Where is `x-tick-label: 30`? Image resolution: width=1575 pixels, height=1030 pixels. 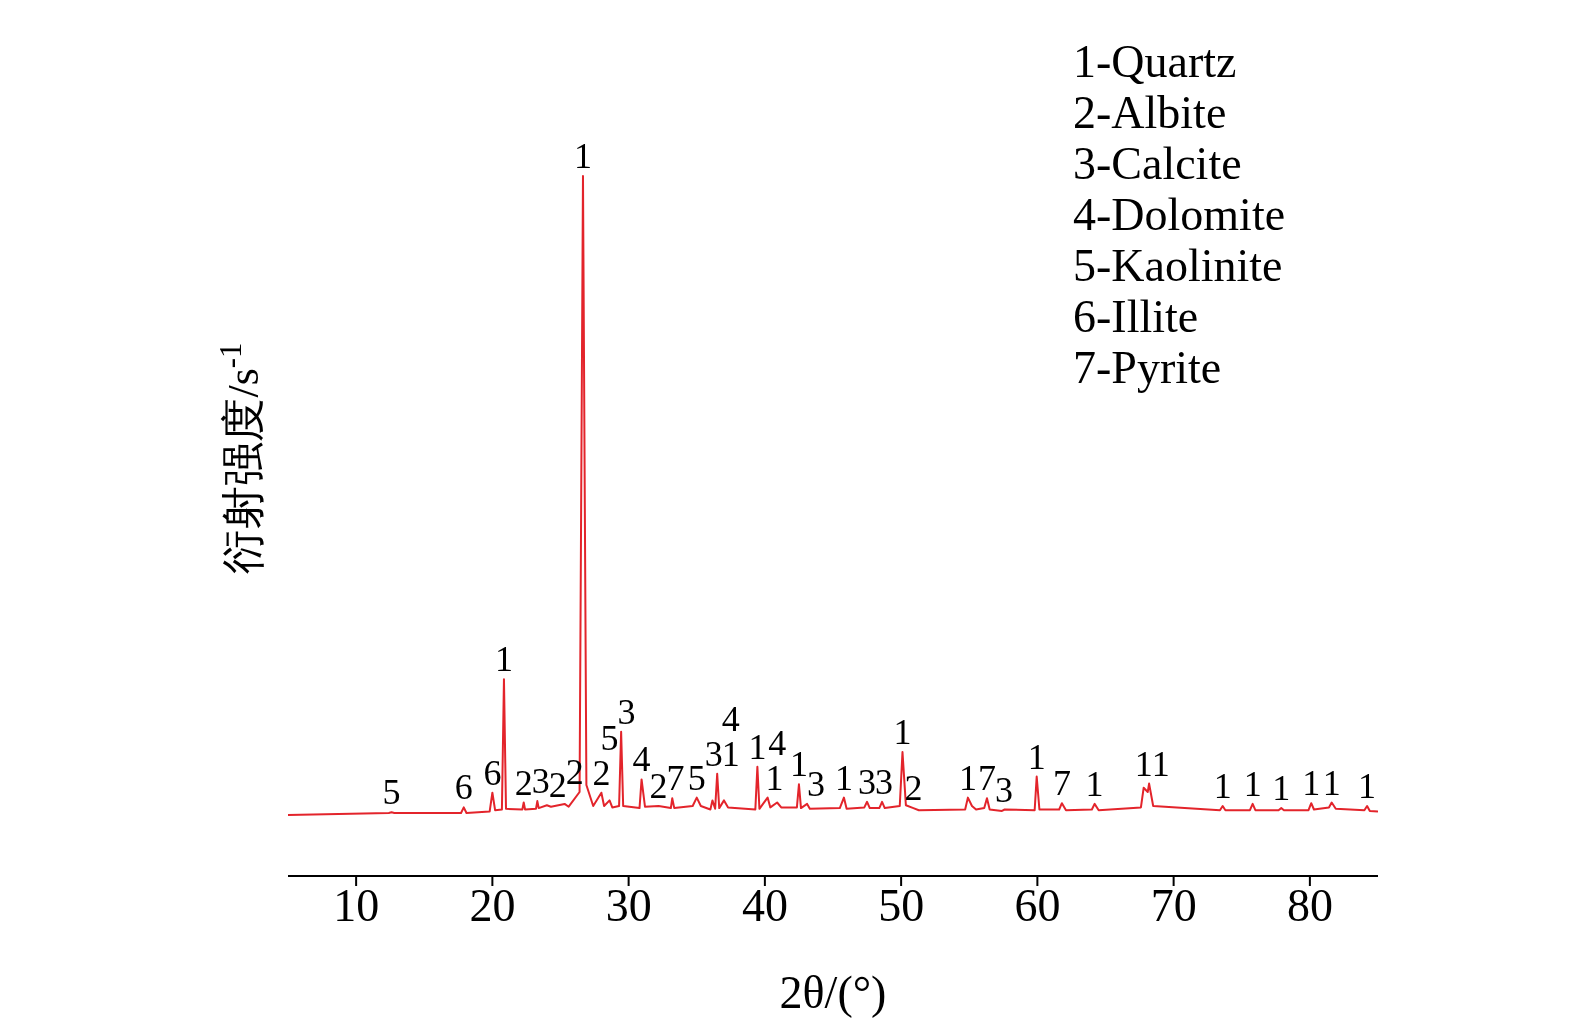
x-tick-label: 30 is located at coordinates (628, 905).